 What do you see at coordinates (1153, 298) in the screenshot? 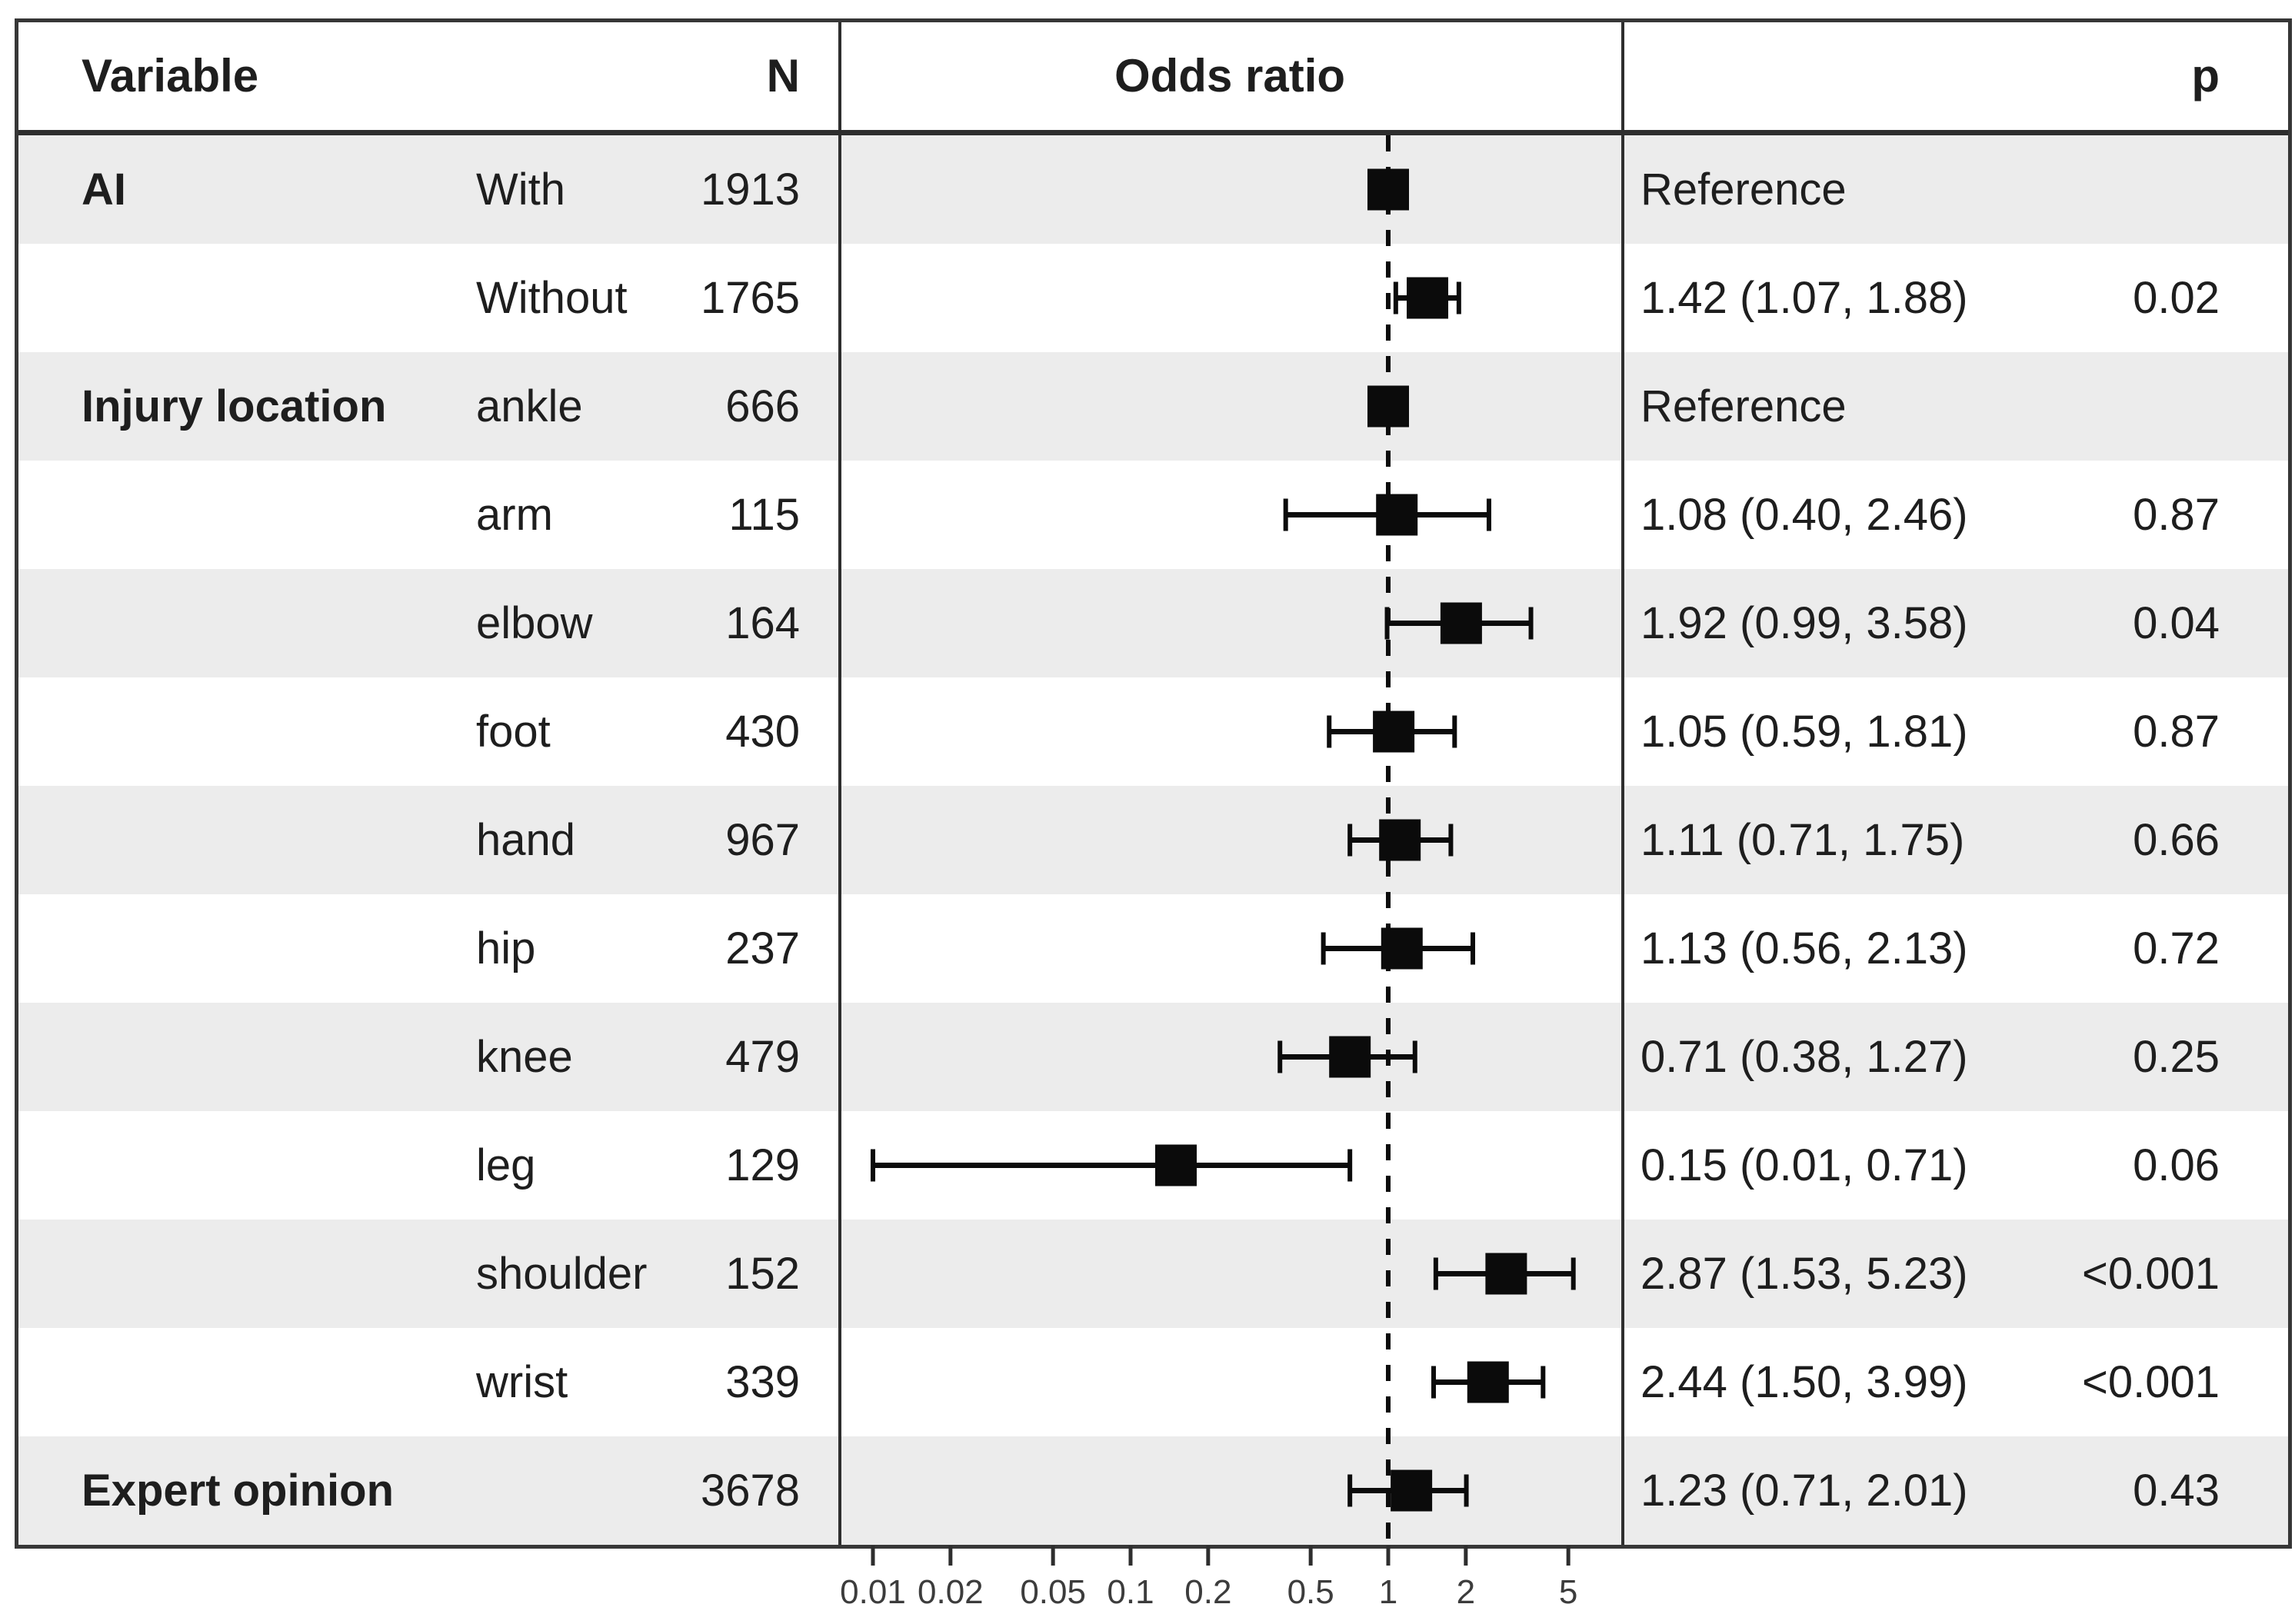
I see `table-row-without: Without 1765 1.42 (1.07, 1.88) 0.02` at bounding box center [1153, 298].